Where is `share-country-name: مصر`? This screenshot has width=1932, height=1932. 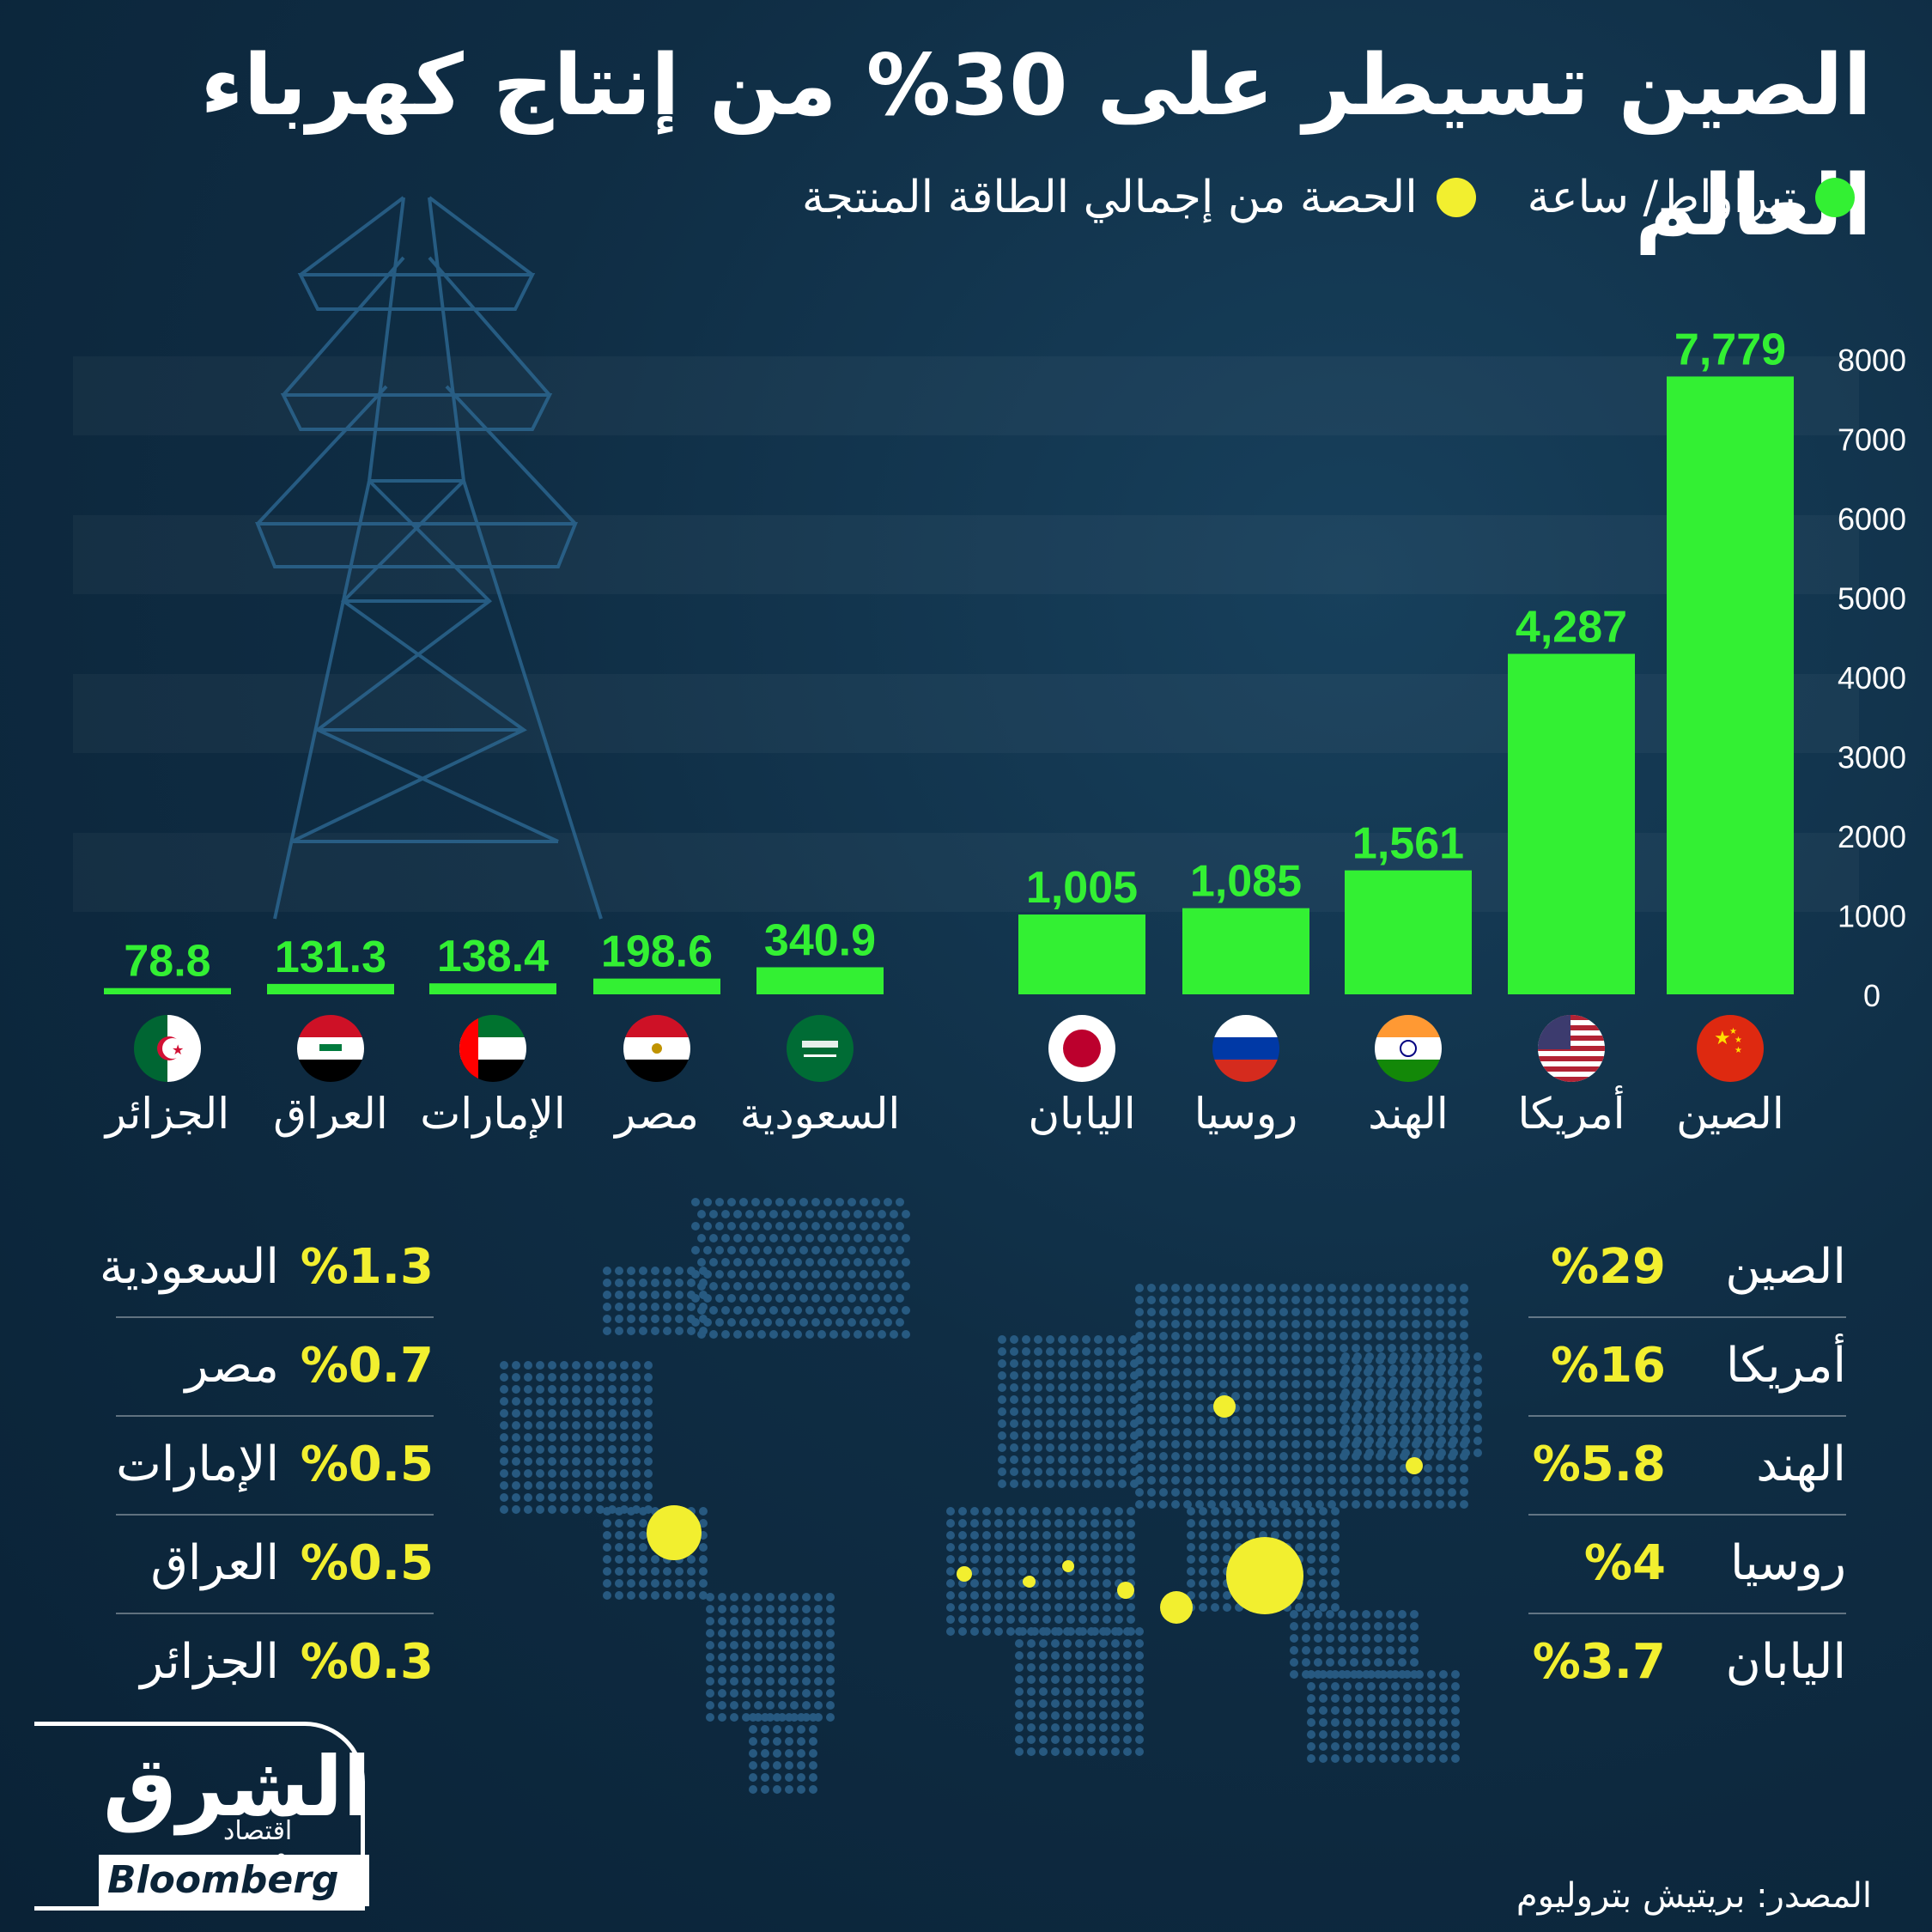 share-country-name: مصر is located at coordinates (232, 1366).